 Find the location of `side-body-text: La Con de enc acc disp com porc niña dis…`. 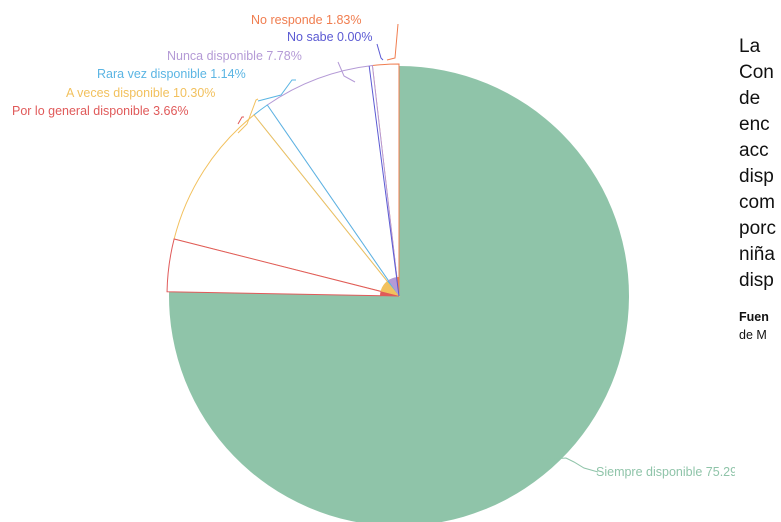

side-body-text: La Con de enc acc disp com porc niña dis… is located at coordinates (757, 163).